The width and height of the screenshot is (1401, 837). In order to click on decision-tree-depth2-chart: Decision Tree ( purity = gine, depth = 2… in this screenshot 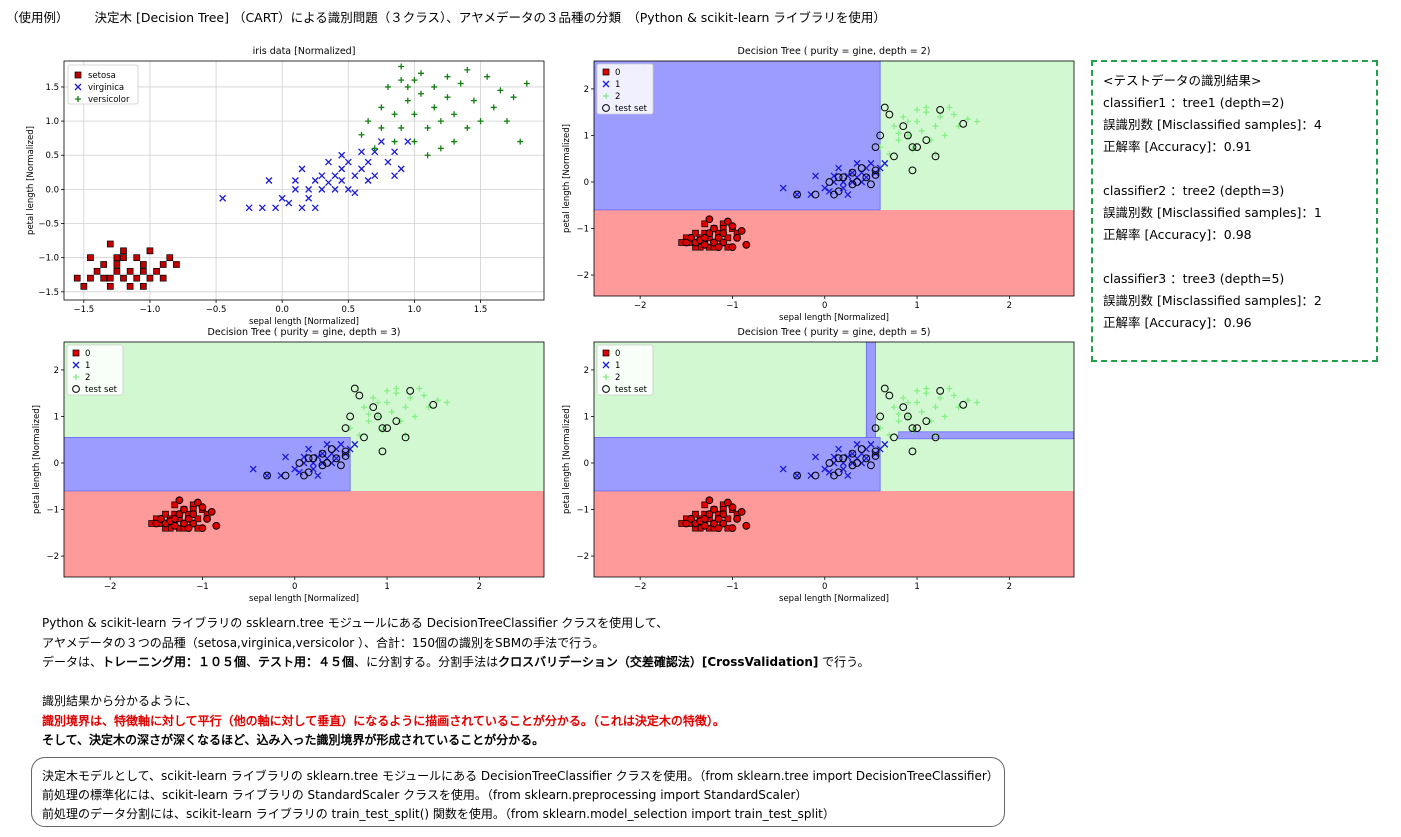, I will do `click(804, 181)`.